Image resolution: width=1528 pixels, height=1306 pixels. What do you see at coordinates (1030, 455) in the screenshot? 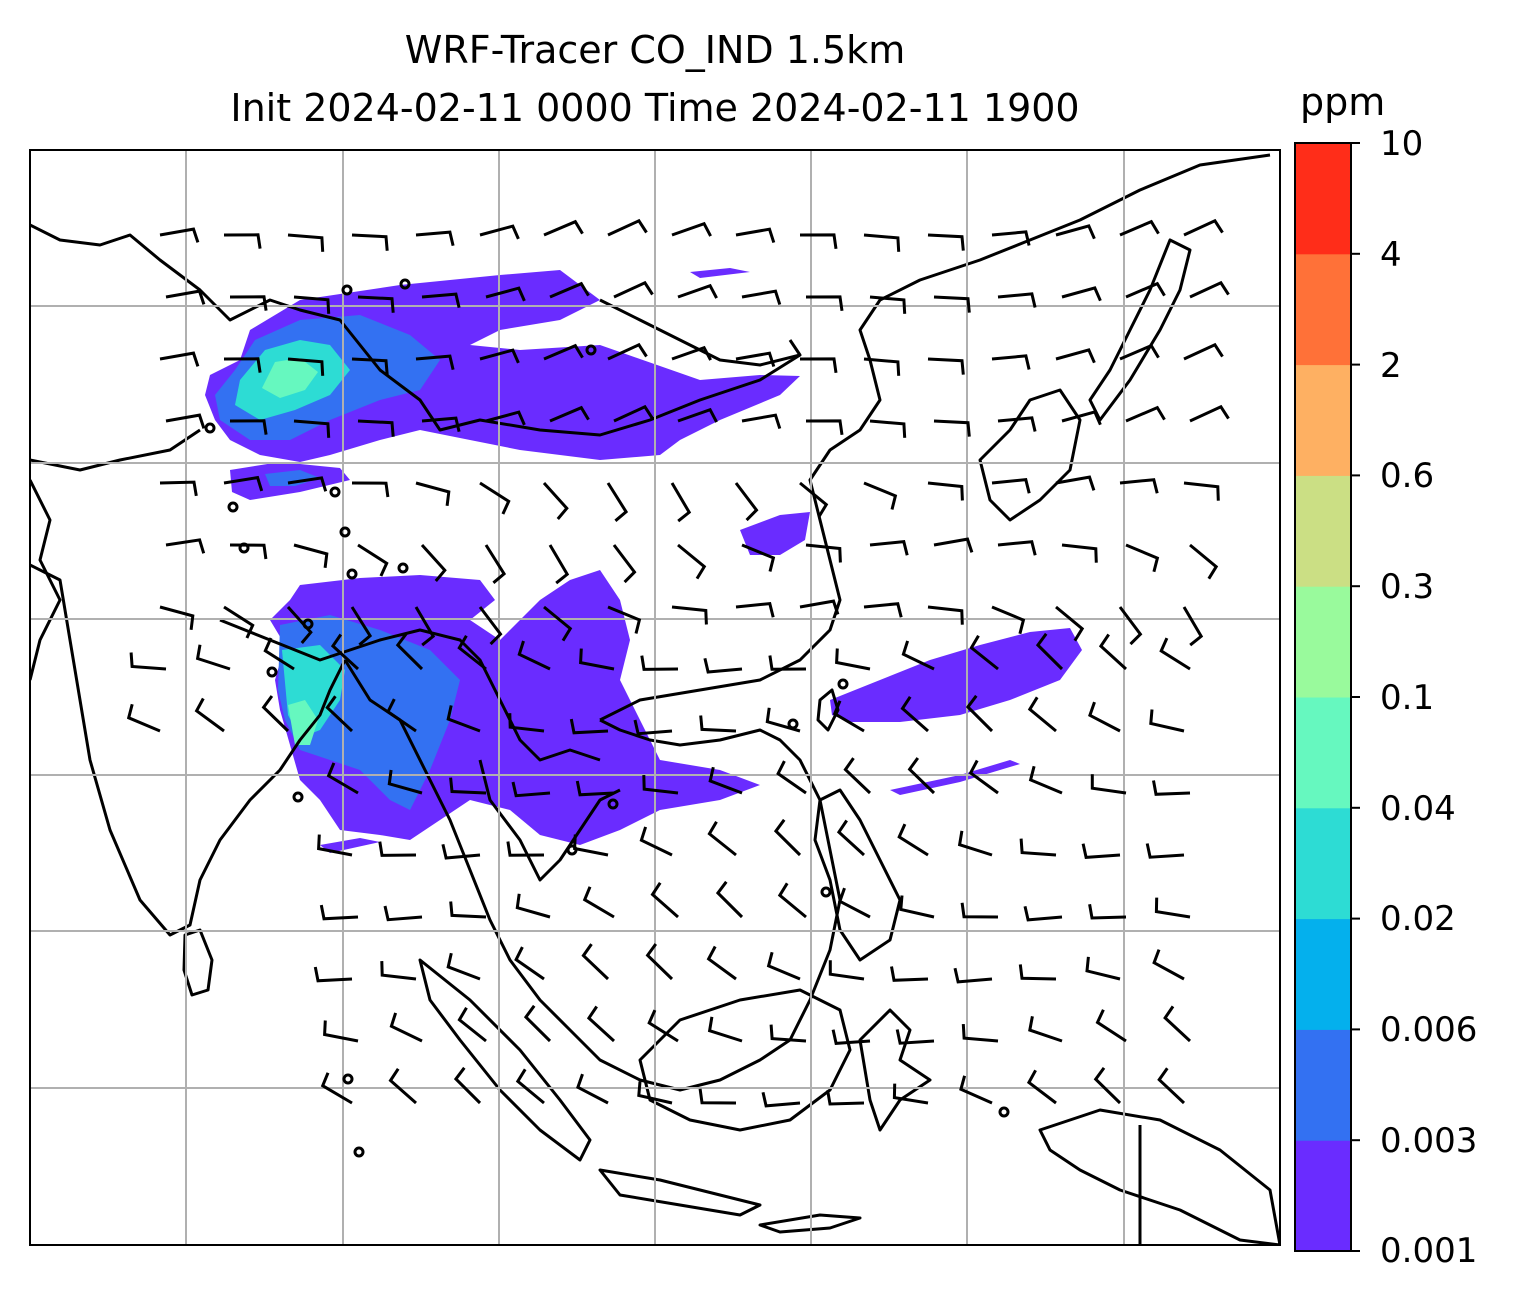
I see `coastline-korea` at bounding box center [1030, 455].